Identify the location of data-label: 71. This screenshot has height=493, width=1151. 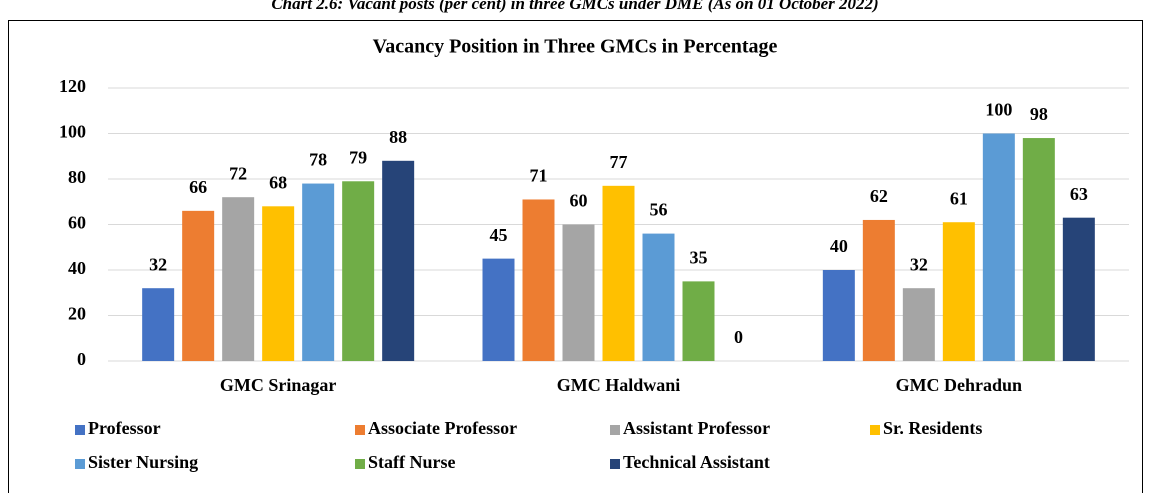
(539, 176).